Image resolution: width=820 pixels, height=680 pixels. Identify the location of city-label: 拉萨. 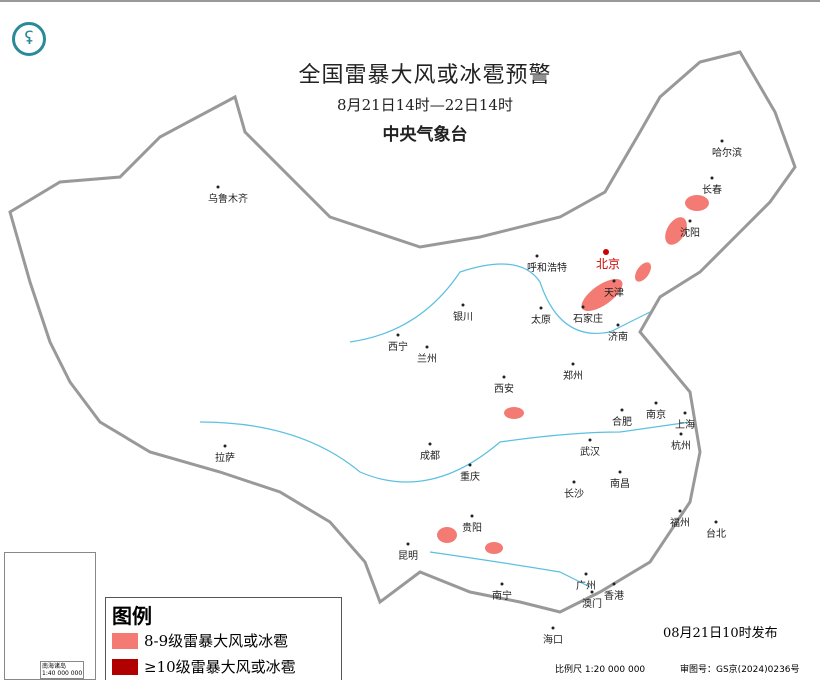
(225, 458).